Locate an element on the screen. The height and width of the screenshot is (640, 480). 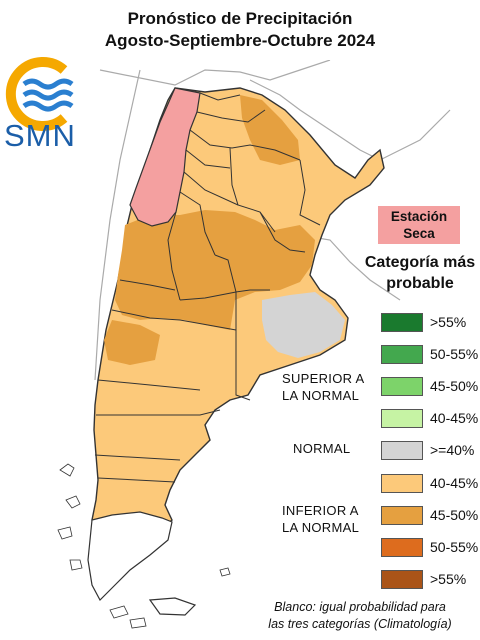
legend-title: Categoría más probable is located at coordinates (415, 273).